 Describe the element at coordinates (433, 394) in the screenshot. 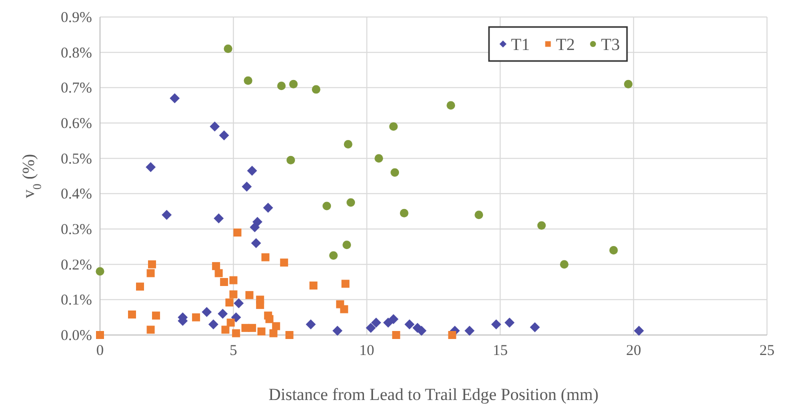

I see `x-axis-title: Distance from Lead to Trail Edge Position (mm)` at that location.